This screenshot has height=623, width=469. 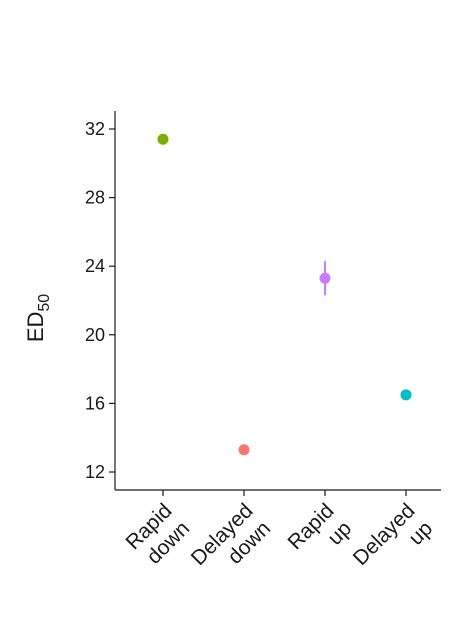 I want to click on y-tick-label: 28, so click(x=95, y=198).